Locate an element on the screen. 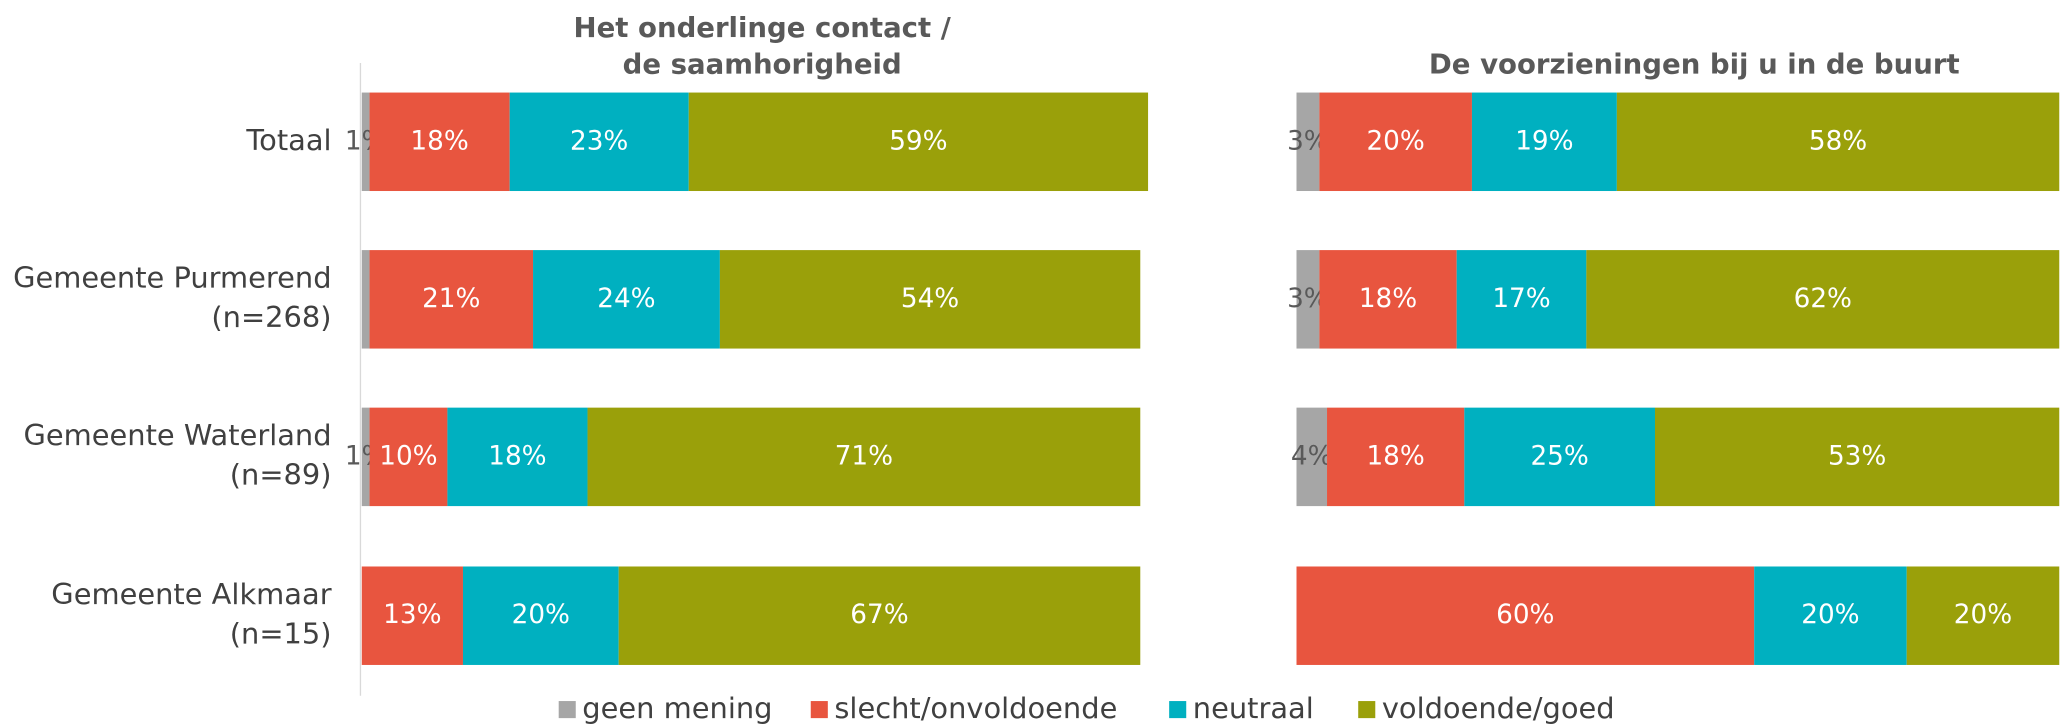  value-label: 25% is located at coordinates (1559, 456).